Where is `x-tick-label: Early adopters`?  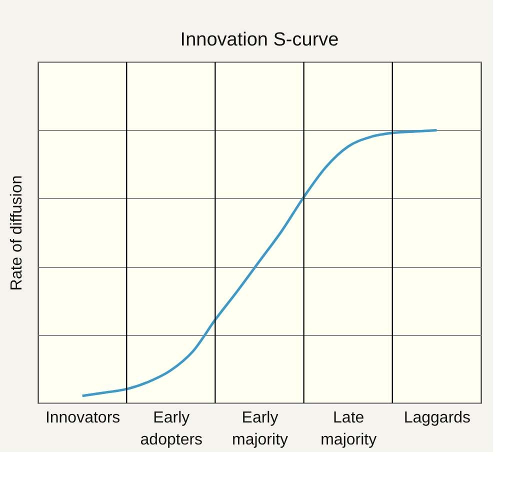 x-tick-label: Early adopters is located at coordinates (171, 429).